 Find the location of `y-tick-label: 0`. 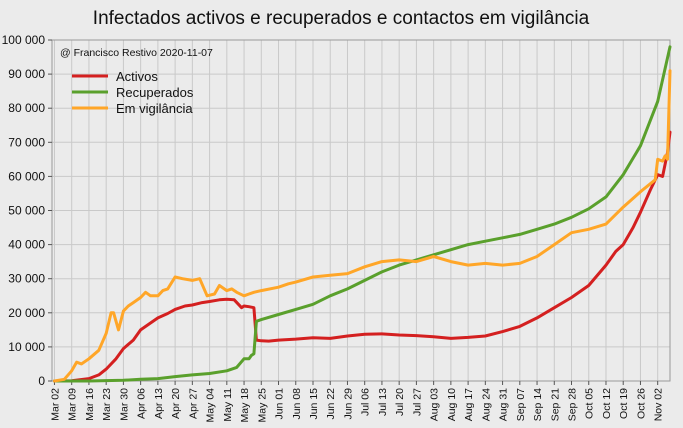

y-tick-label: 0 is located at coordinates (41, 381).